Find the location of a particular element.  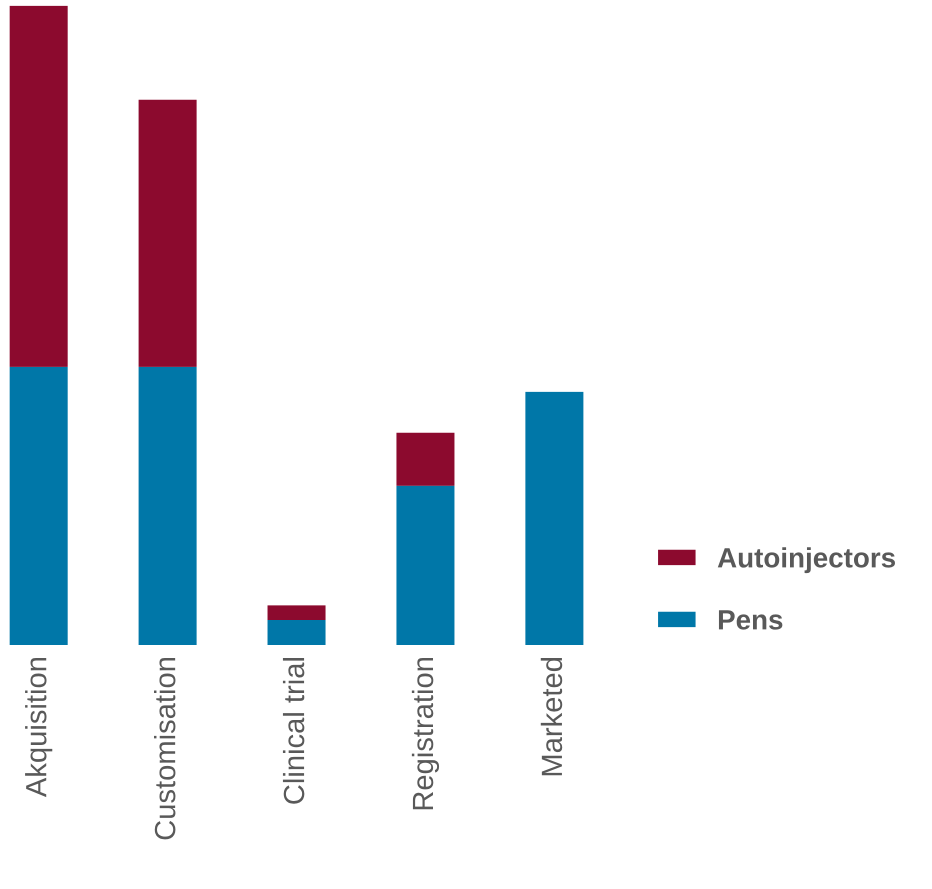

legend-label: Pens is located at coordinates (750, 620).